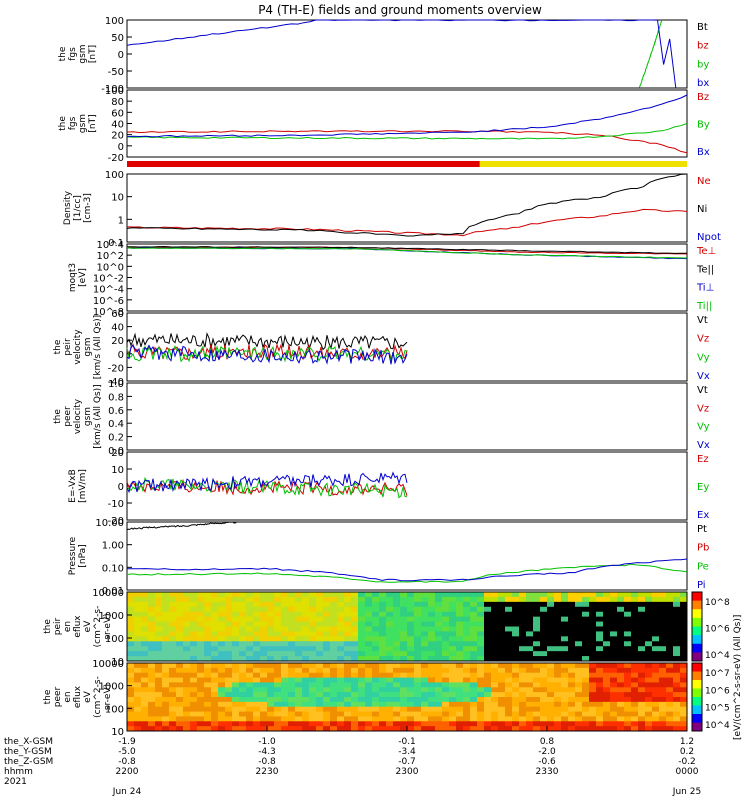  What do you see at coordinates (108, 312) in the screenshot?
I see `y-tick-label: 10^-8` at bounding box center [108, 312].